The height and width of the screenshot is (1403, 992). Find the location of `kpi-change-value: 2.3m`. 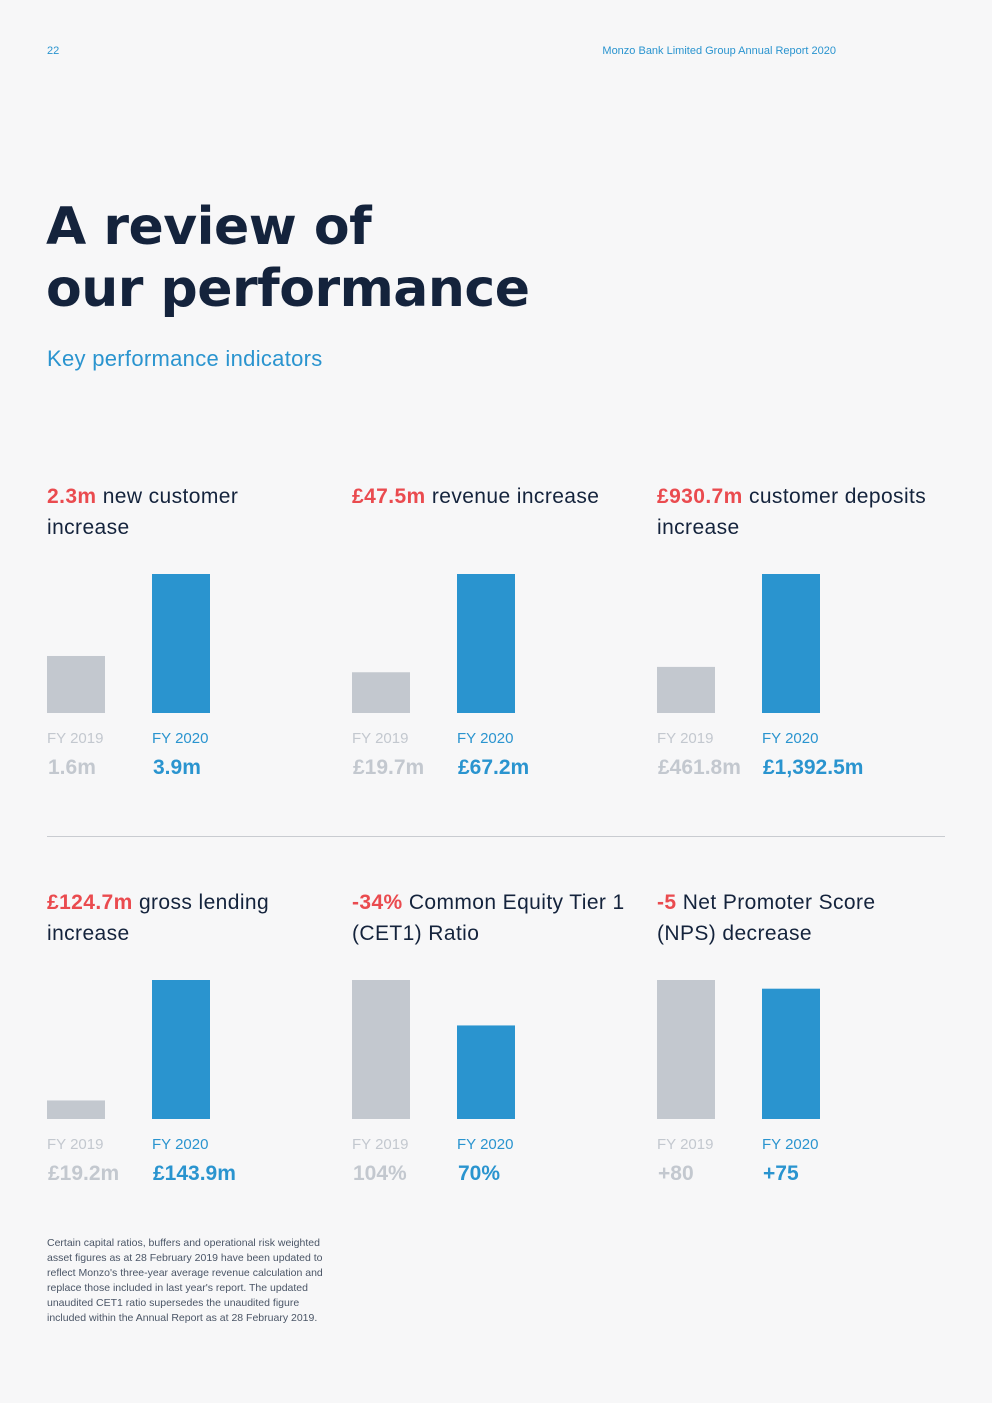

kpi-change-value: 2.3m is located at coordinates (72, 496).